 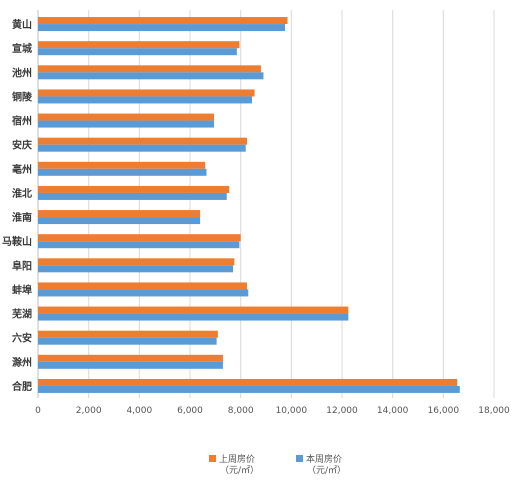 I want to click on x-tick-label: 6,000, so click(x=190, y=411).